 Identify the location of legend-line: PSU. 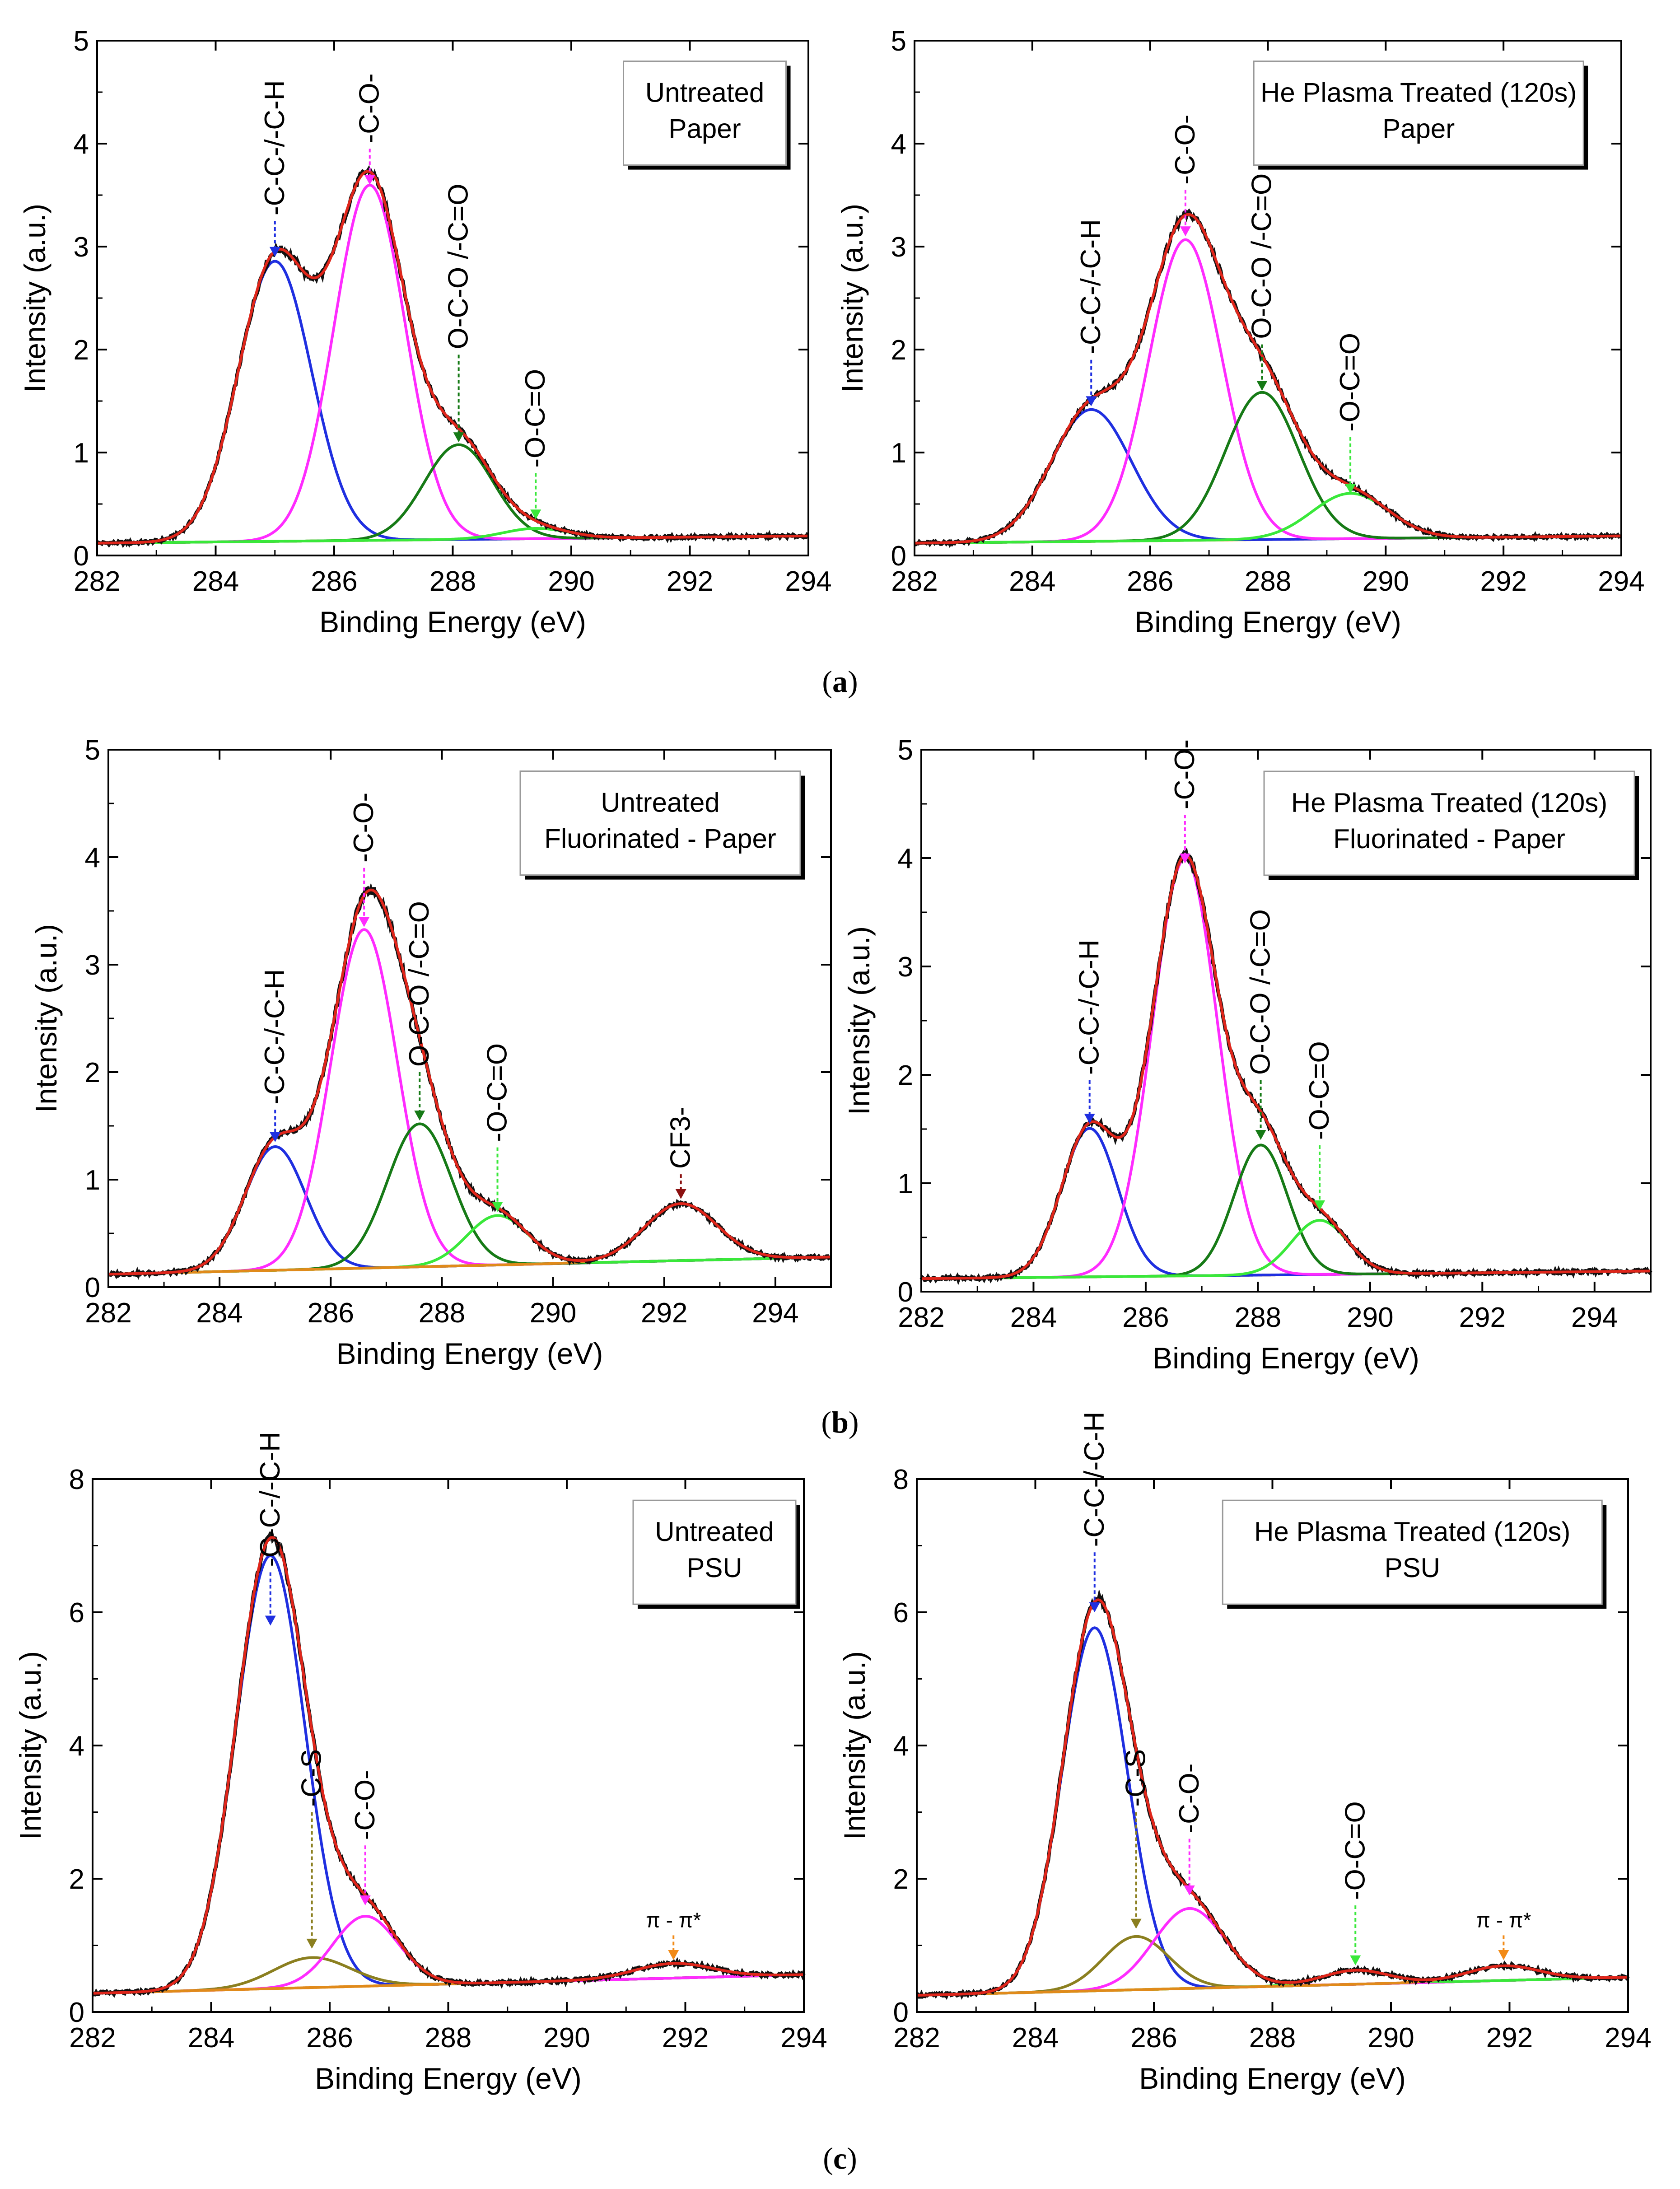
(714, 1568).